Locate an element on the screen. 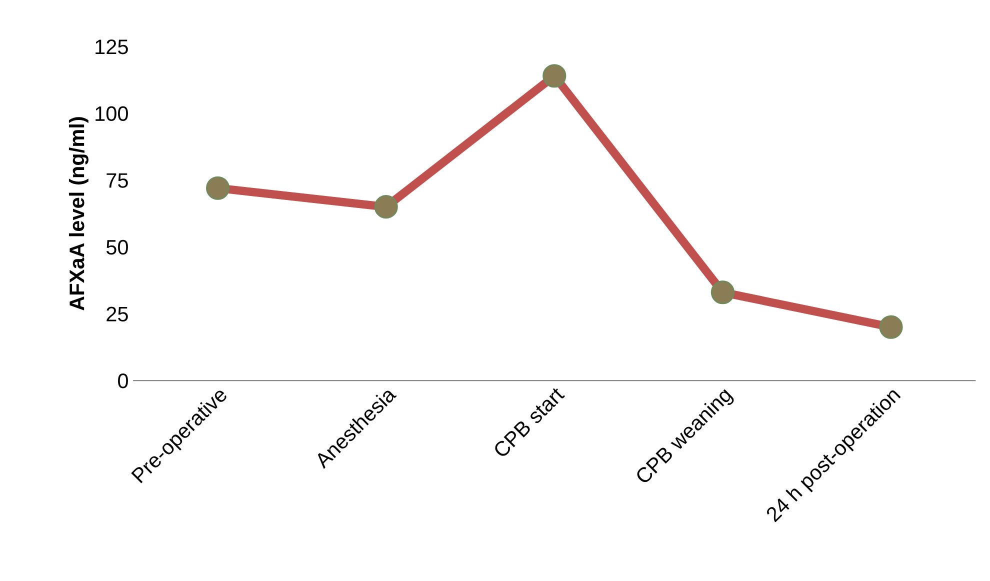  y-tick-label: 100 is located at coordinates (112, 114).